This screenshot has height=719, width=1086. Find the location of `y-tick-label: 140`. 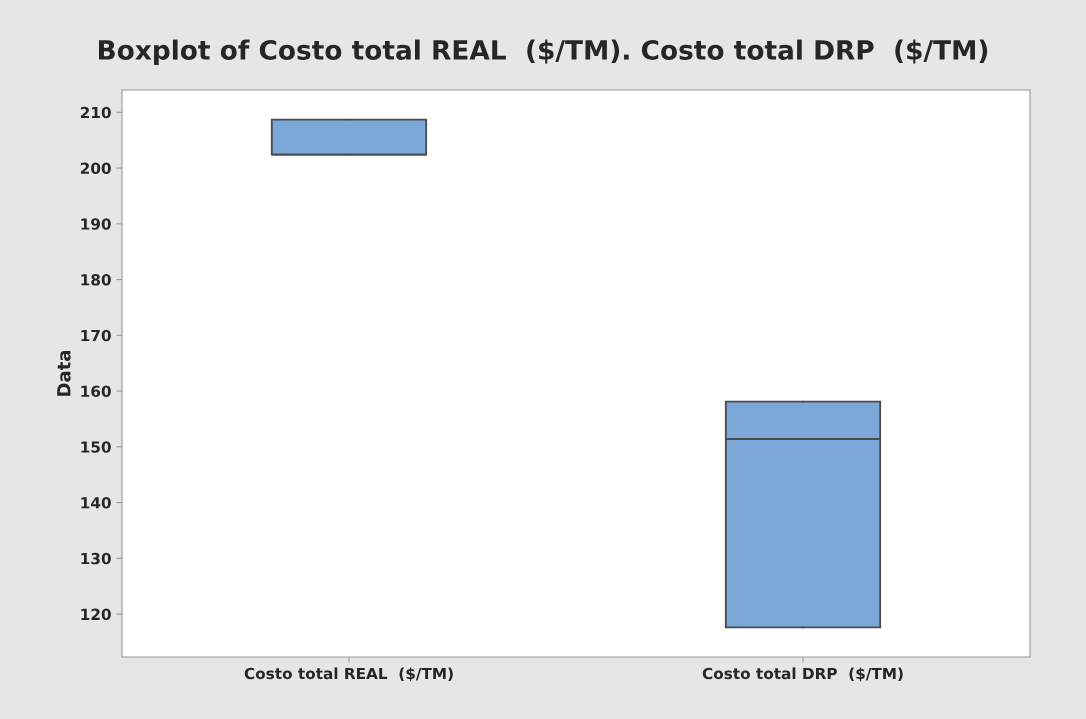

y-tick-label: 140 is located at coordinates (96, 503).